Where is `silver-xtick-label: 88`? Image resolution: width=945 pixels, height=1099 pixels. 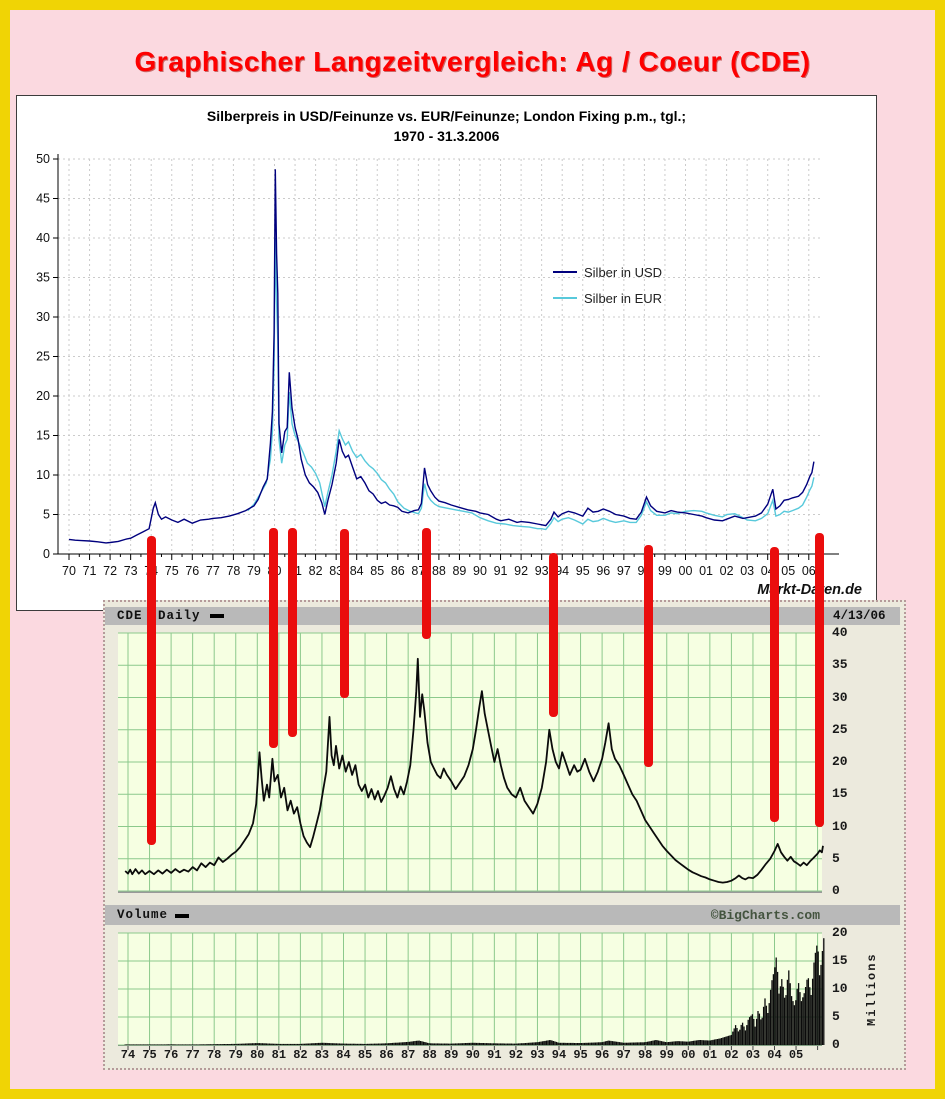
silver-xtick-label: 88 is located at coordinates (439, 571).